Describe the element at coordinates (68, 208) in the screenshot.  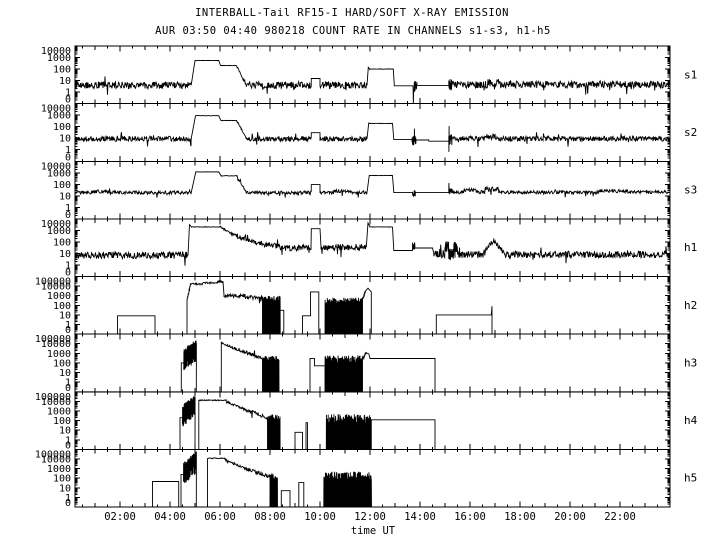
I see `y-tick-label-s3: 1` at that location.